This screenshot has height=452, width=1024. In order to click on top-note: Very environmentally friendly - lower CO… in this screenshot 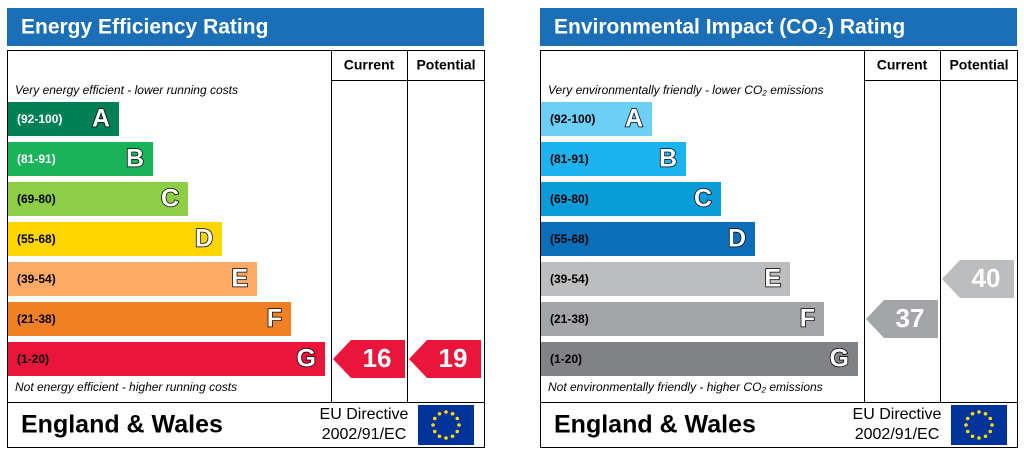, I will do `click(686, 90)`.